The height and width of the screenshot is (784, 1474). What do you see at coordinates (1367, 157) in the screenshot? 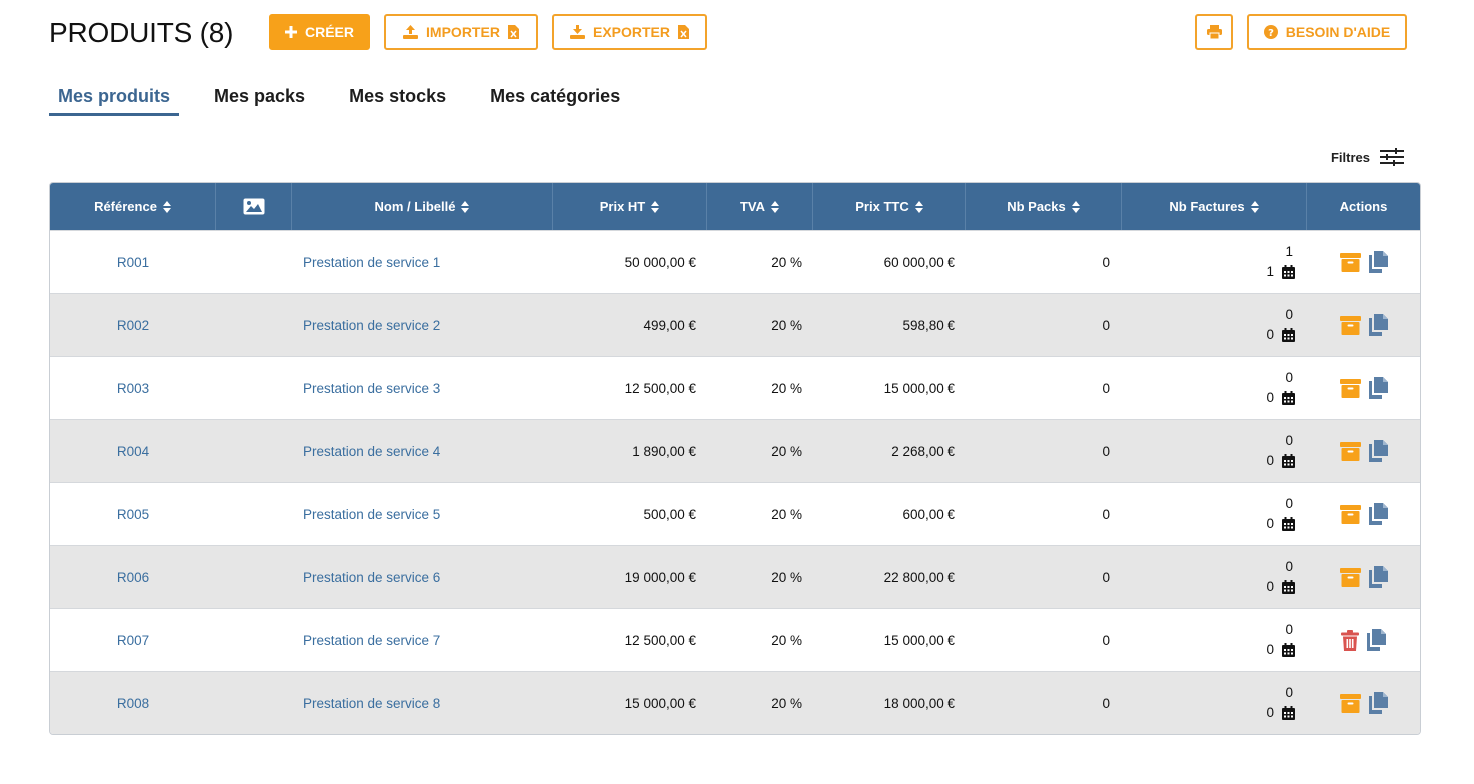
I see `filters-toggle: Filtres` at bounding box center [1367, 157].